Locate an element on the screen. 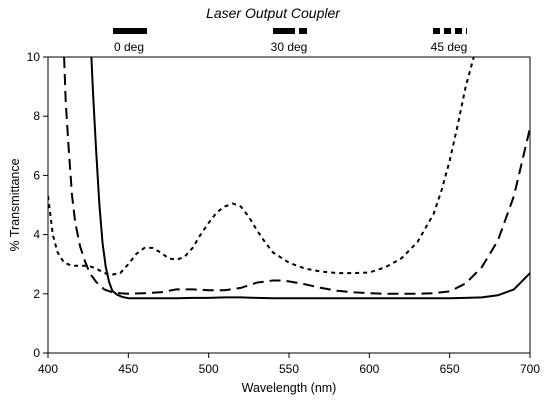 The width and height of the screenshot is (546, 400). y-tick-label: 4 is located at coordinates (36, 235).